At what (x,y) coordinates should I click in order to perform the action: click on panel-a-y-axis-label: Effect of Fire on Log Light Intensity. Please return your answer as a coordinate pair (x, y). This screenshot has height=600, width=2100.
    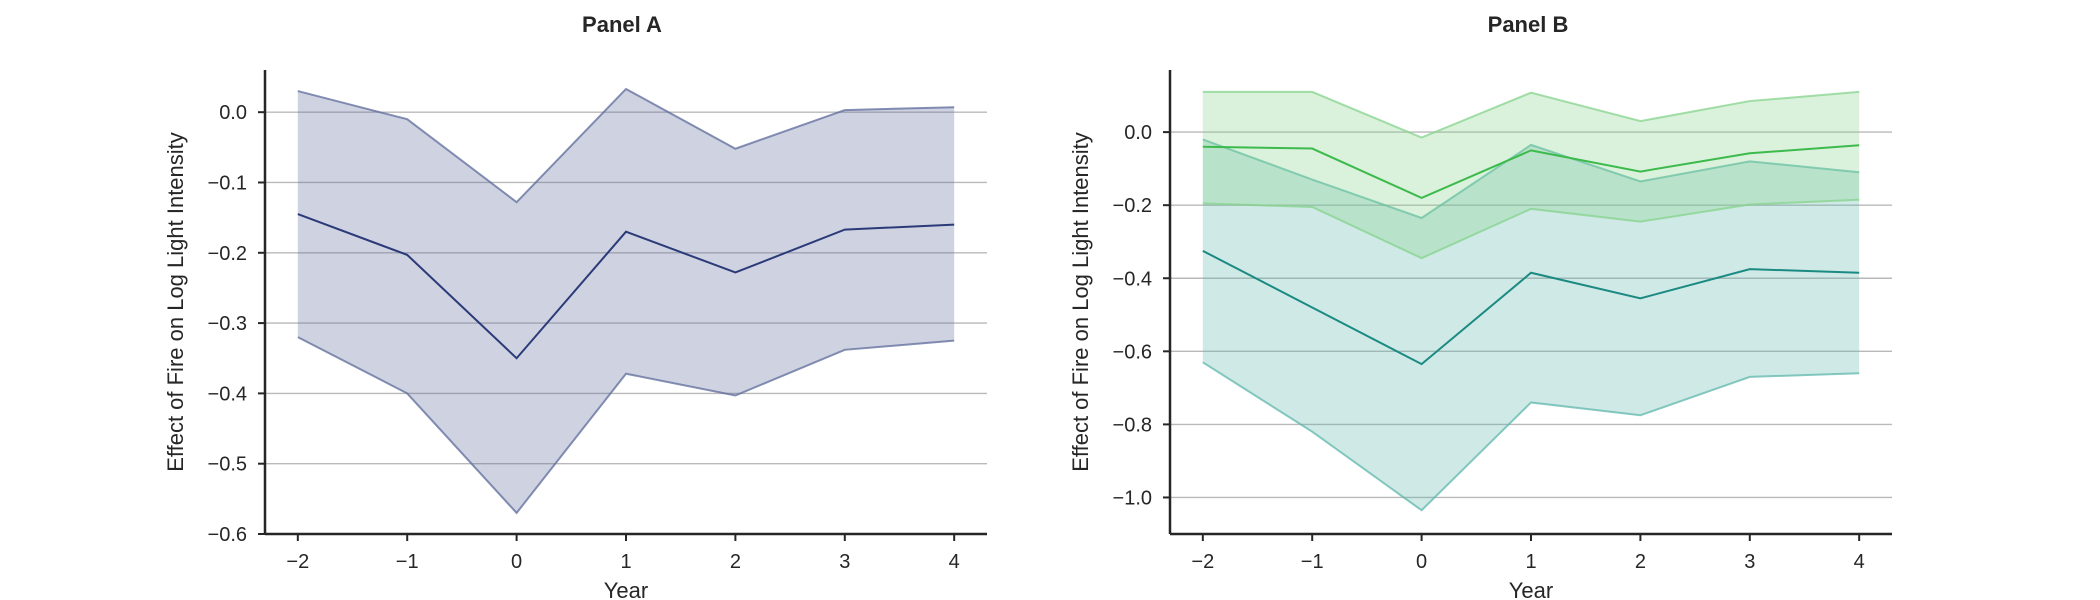
    Looking at the image, I should click on (175, 302).